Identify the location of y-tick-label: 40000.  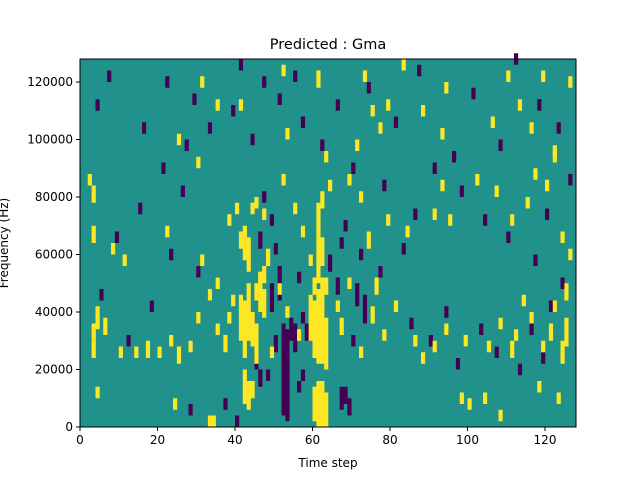
(54, 312).